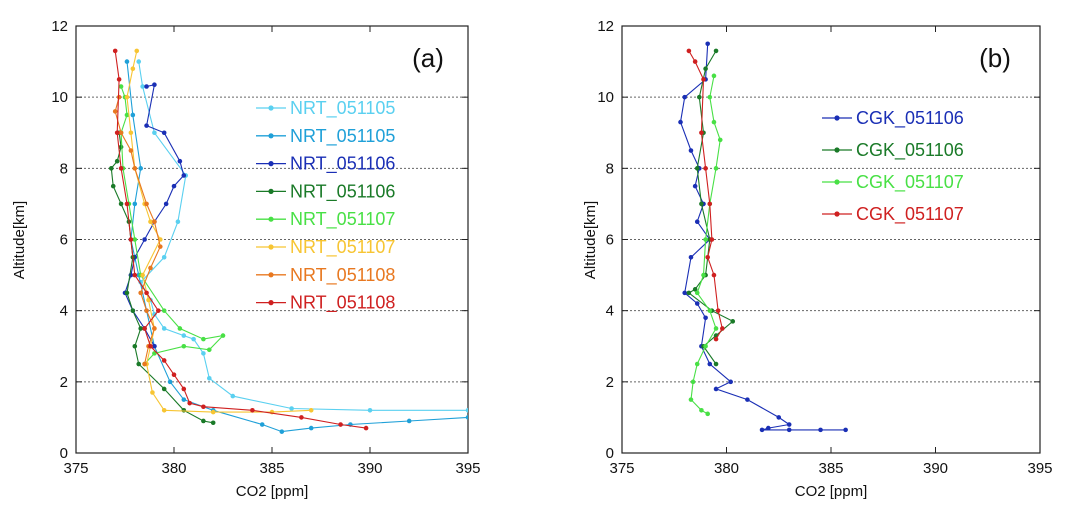 This screenshot has height=519, width=1066. Describe the element at coordinates (467, 468) in the screenshot. I see `x-tick-label: 395` at that location.